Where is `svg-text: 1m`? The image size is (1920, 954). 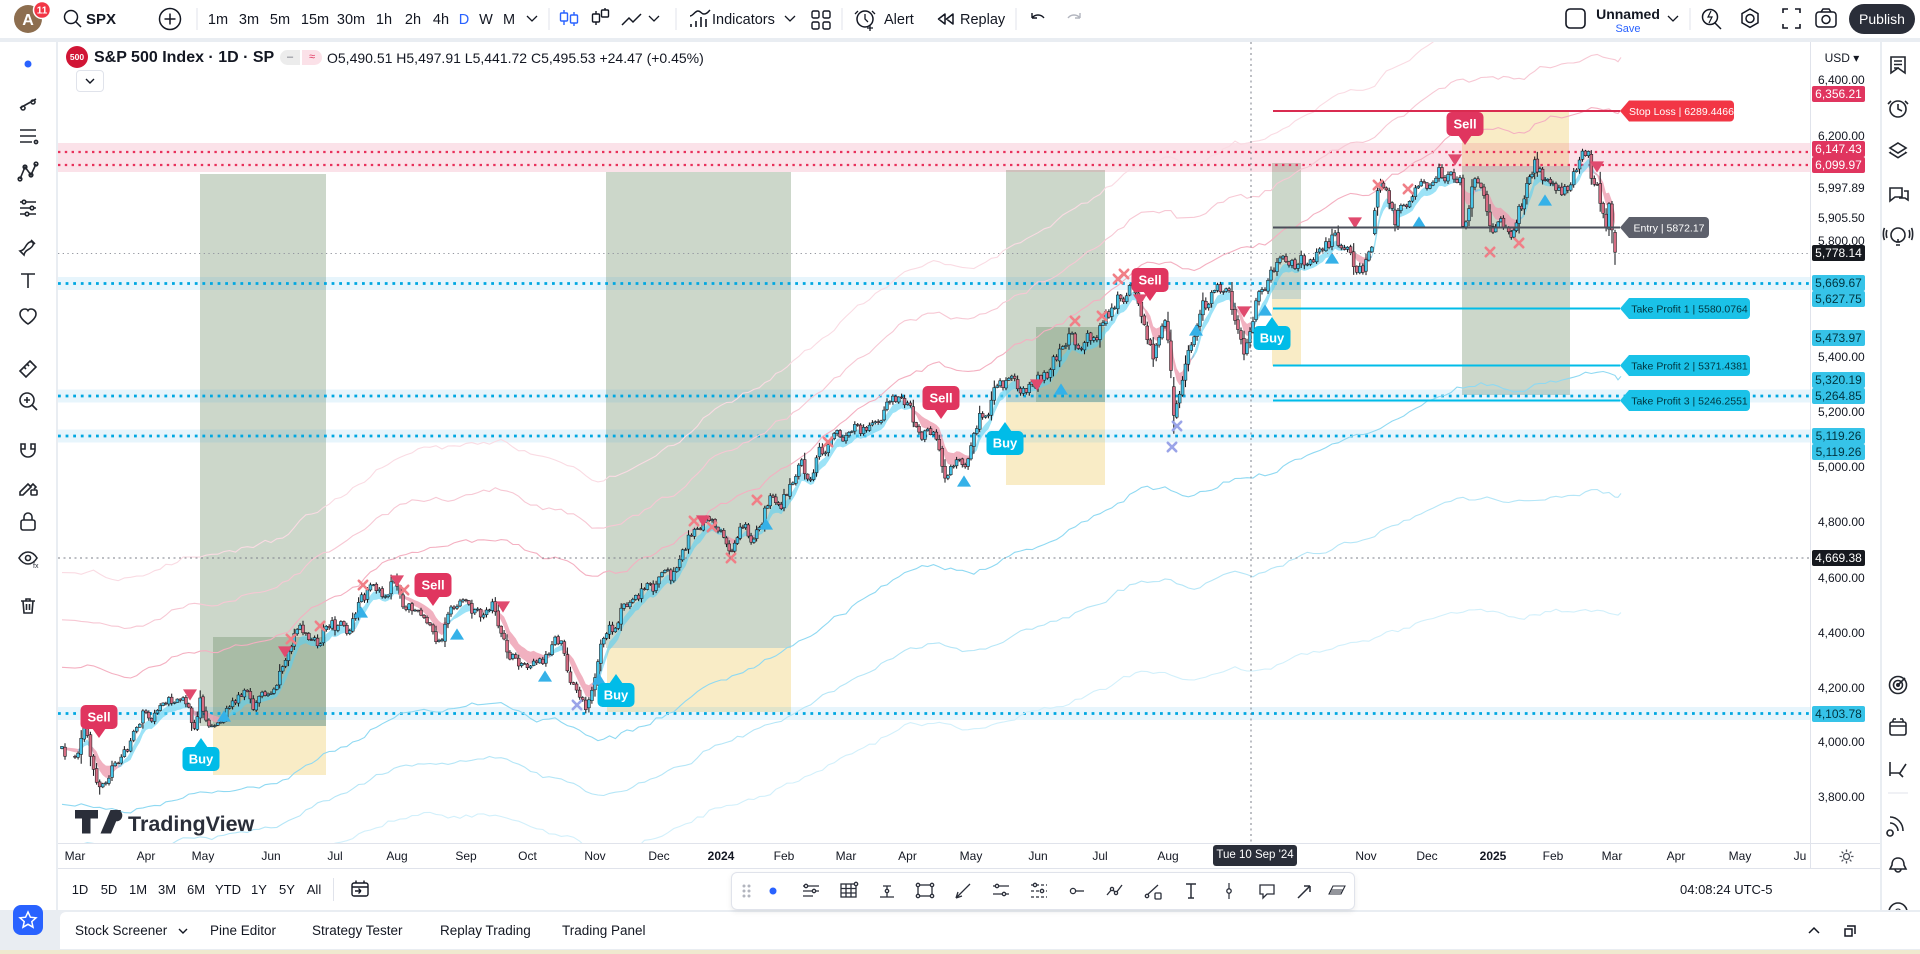
svg-text: 1m is located at coordinates (218, 20).